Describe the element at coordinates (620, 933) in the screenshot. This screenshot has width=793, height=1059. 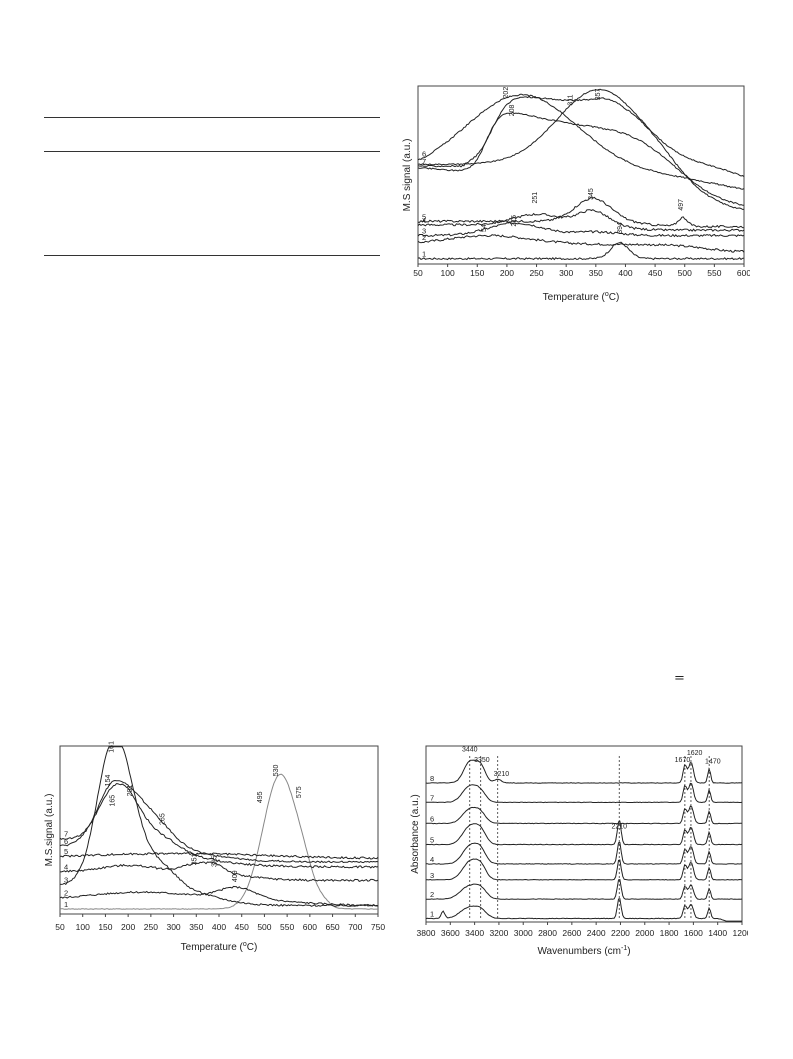
I see `x-tick-label: 2200` at that location.